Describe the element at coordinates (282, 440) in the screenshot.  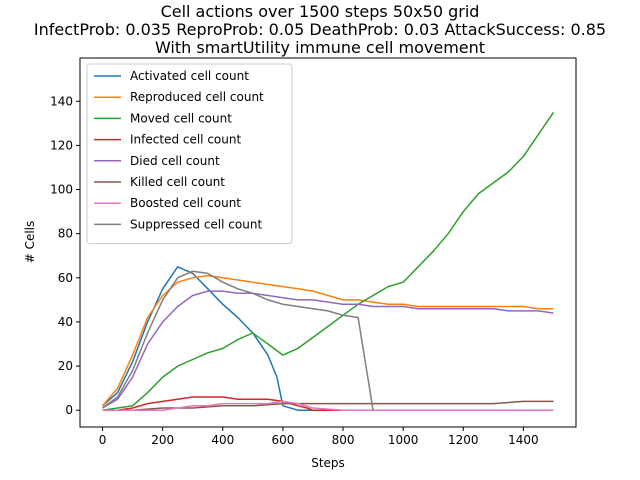
I see `x-tick-label: 600` at that location.